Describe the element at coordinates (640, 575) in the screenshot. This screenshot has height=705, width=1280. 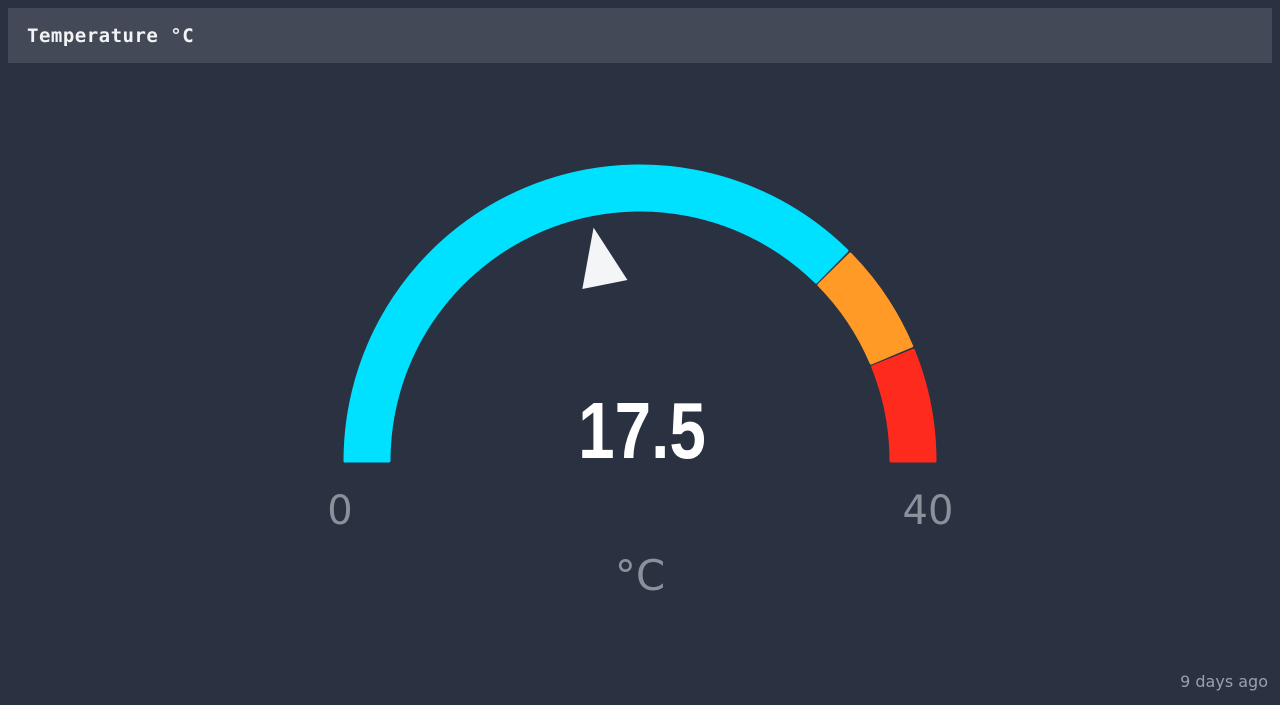
I see `gauge-unit: °C` at that location.